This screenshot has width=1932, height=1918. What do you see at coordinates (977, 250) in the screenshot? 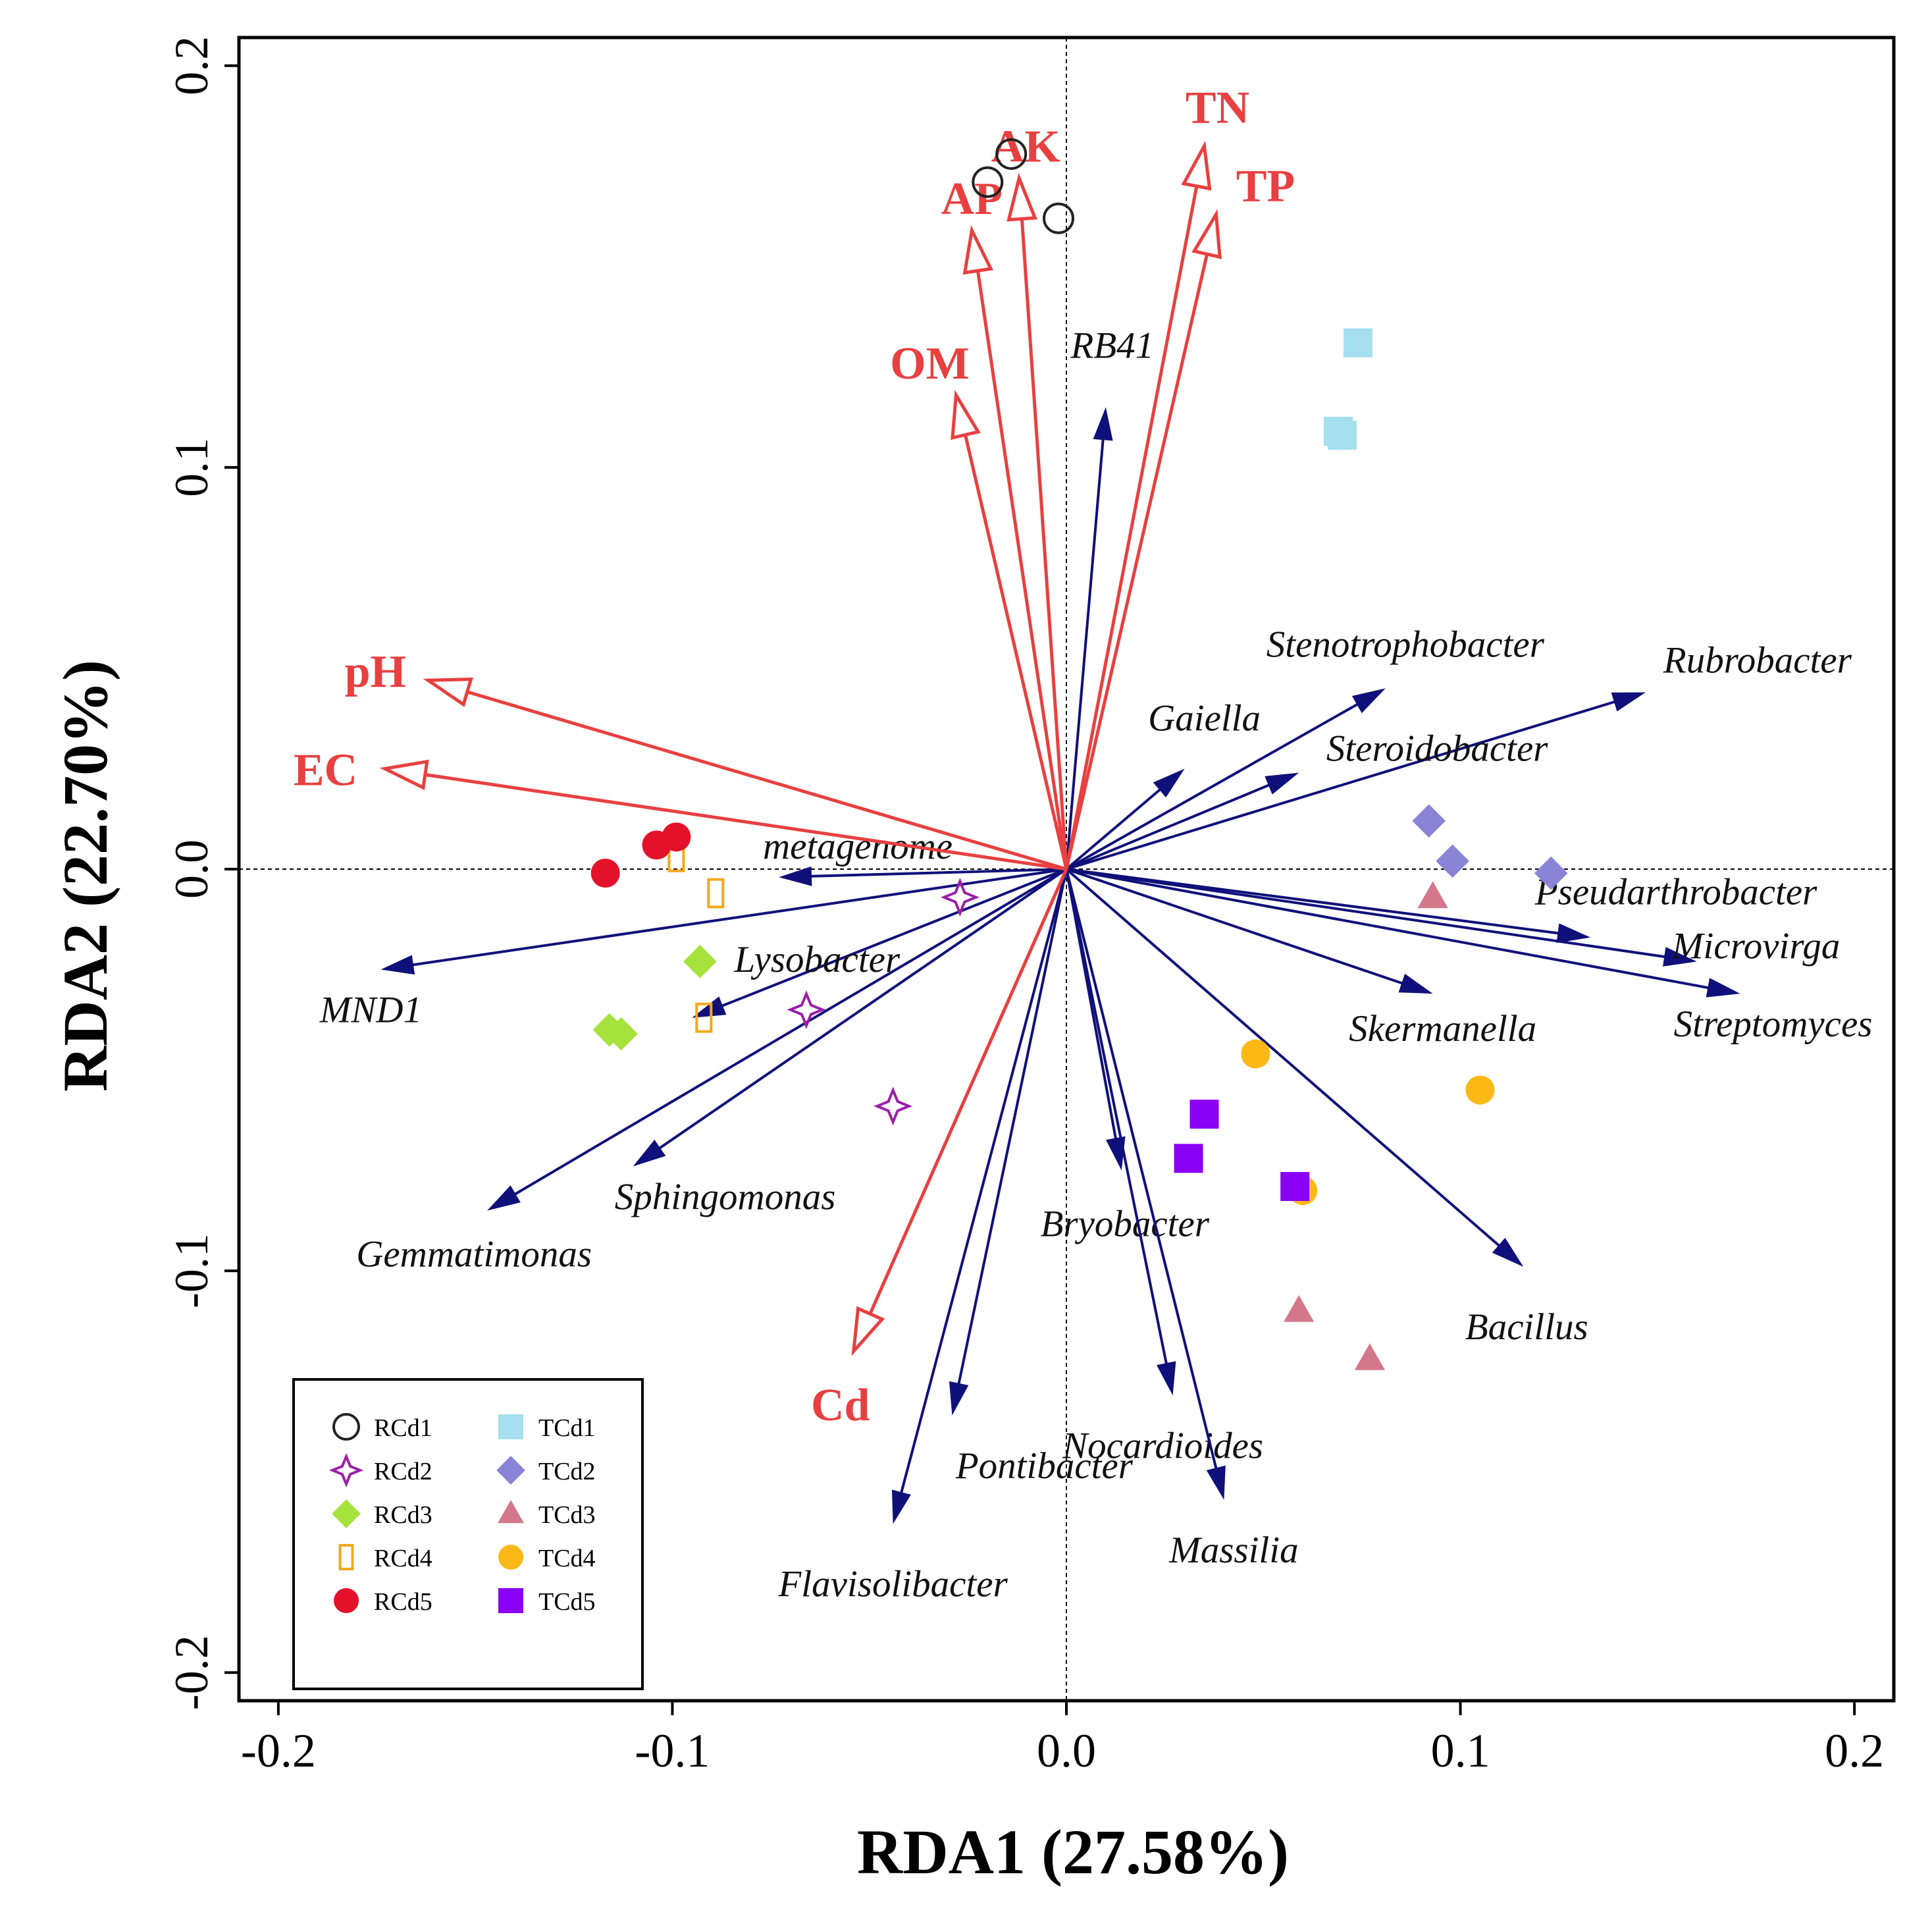
I see `env-arrowhead-ap` at bounding box center [977, 250].